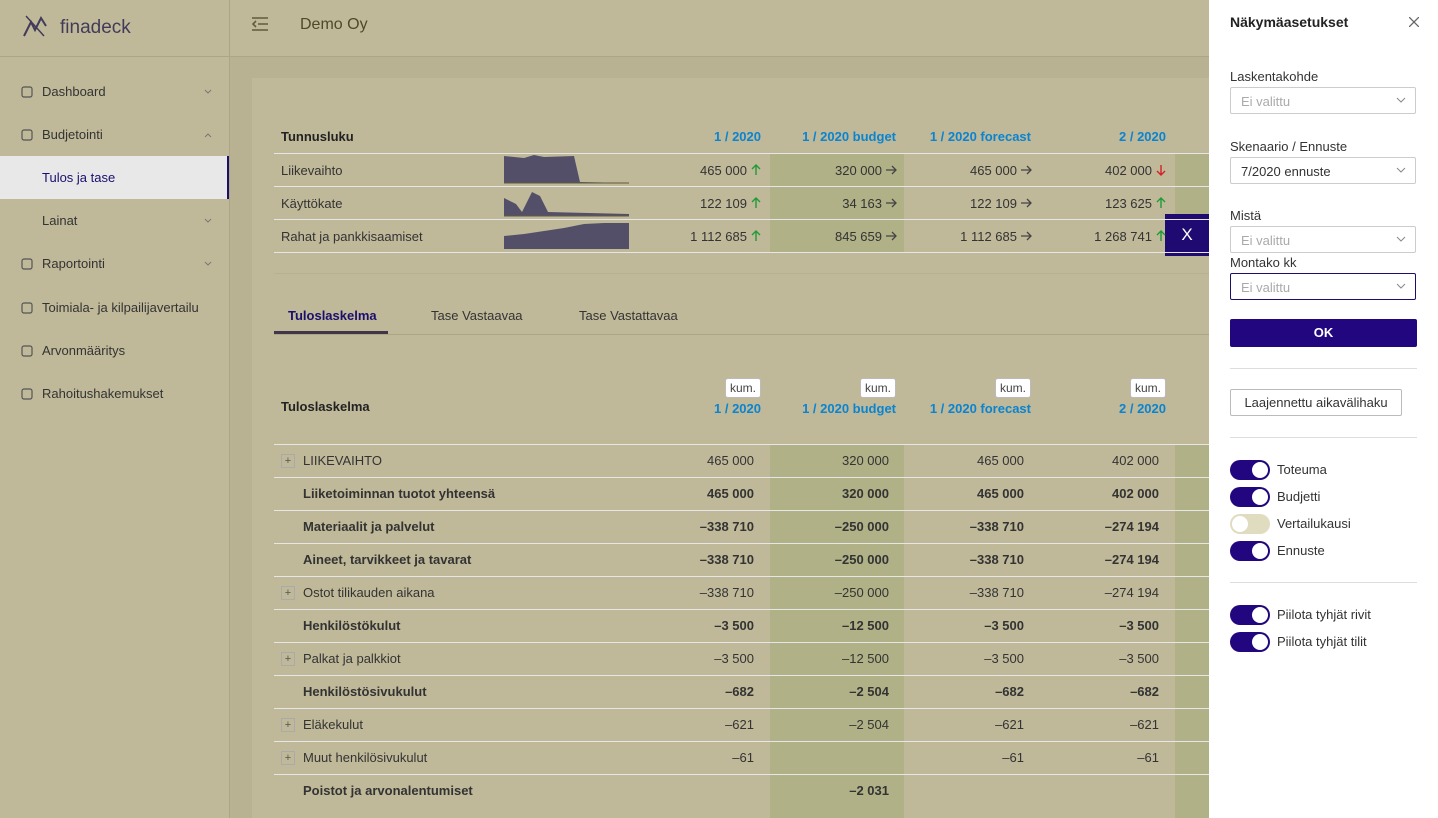 The image size is (1438, 818). I want to click on close-panel-button: X, so click(1187, 235).